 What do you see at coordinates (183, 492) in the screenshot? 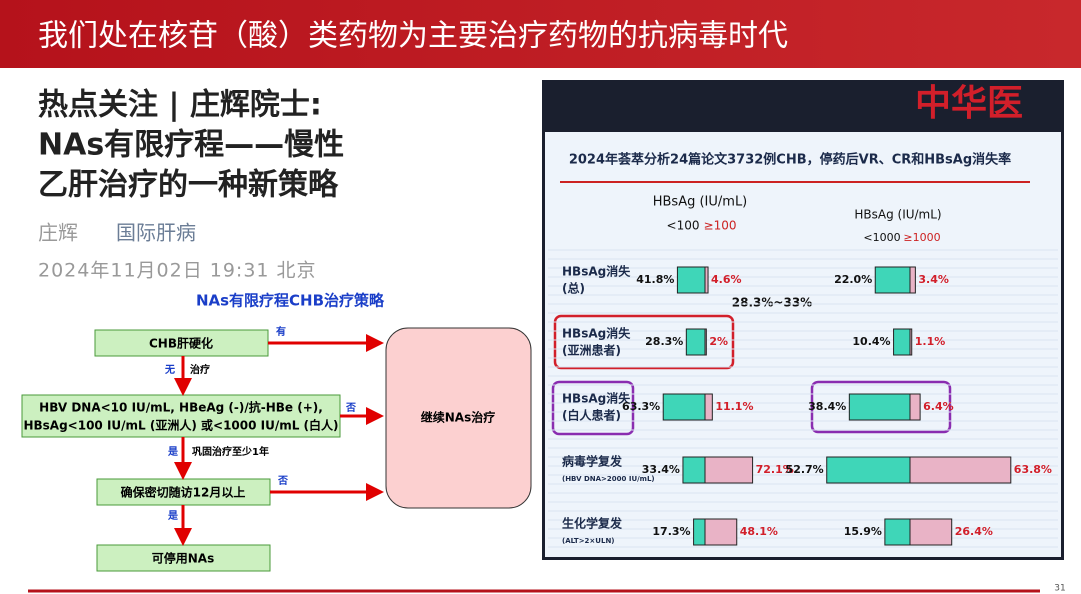
I see `node-label: 确保密切随访12月以上` at bounding box center [183, 492].